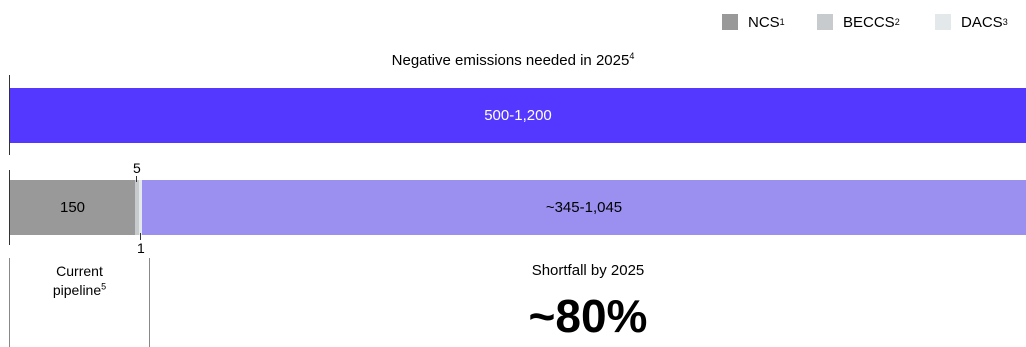  Describe the element at coordinates (79, 281) in the screenshot. I see `pipeline-label: Current pipeline5` at that location.